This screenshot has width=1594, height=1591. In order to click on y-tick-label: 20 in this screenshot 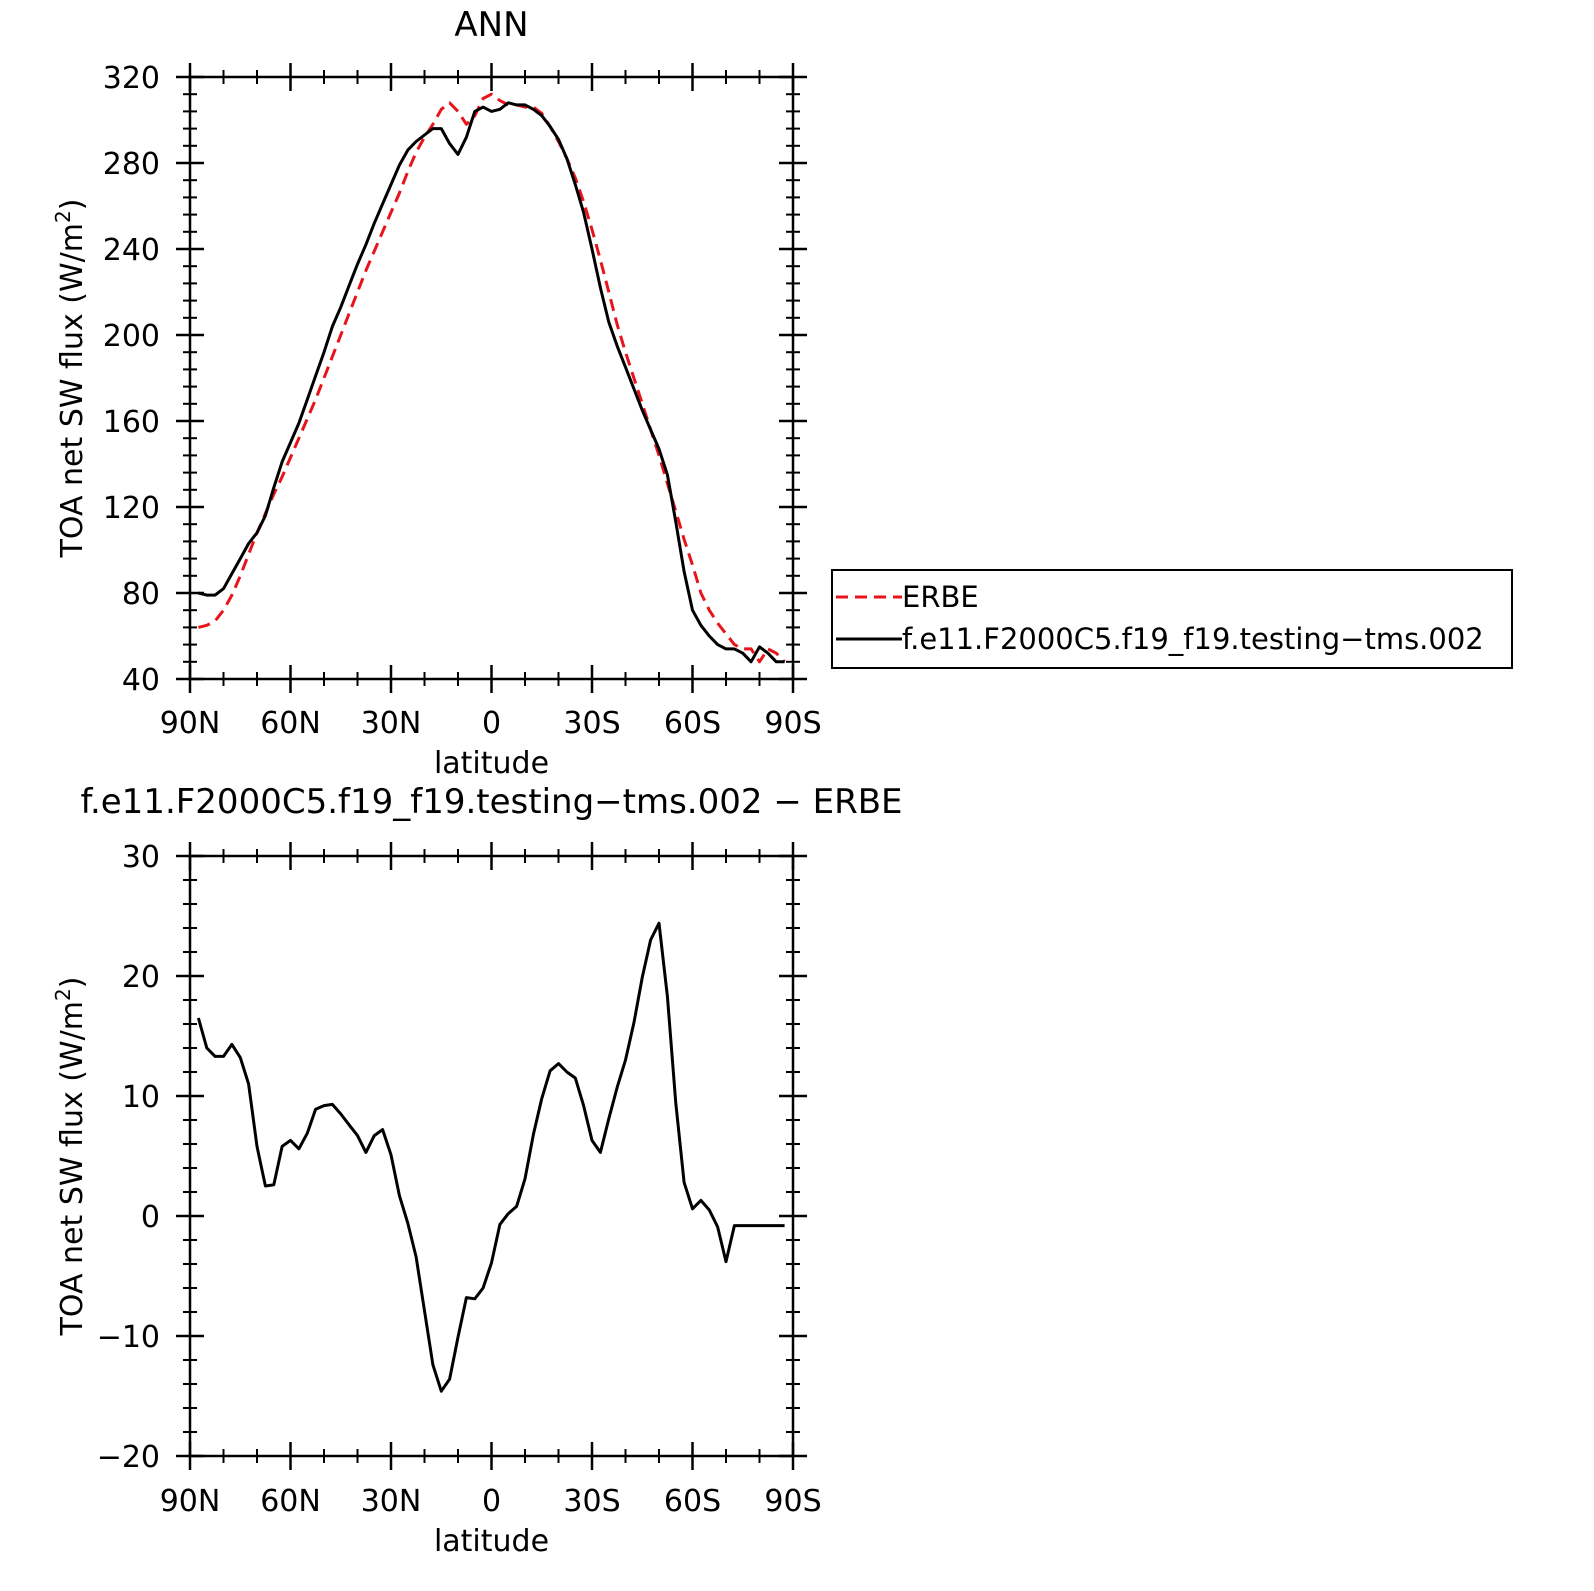, I will do `click(141, 977)`.